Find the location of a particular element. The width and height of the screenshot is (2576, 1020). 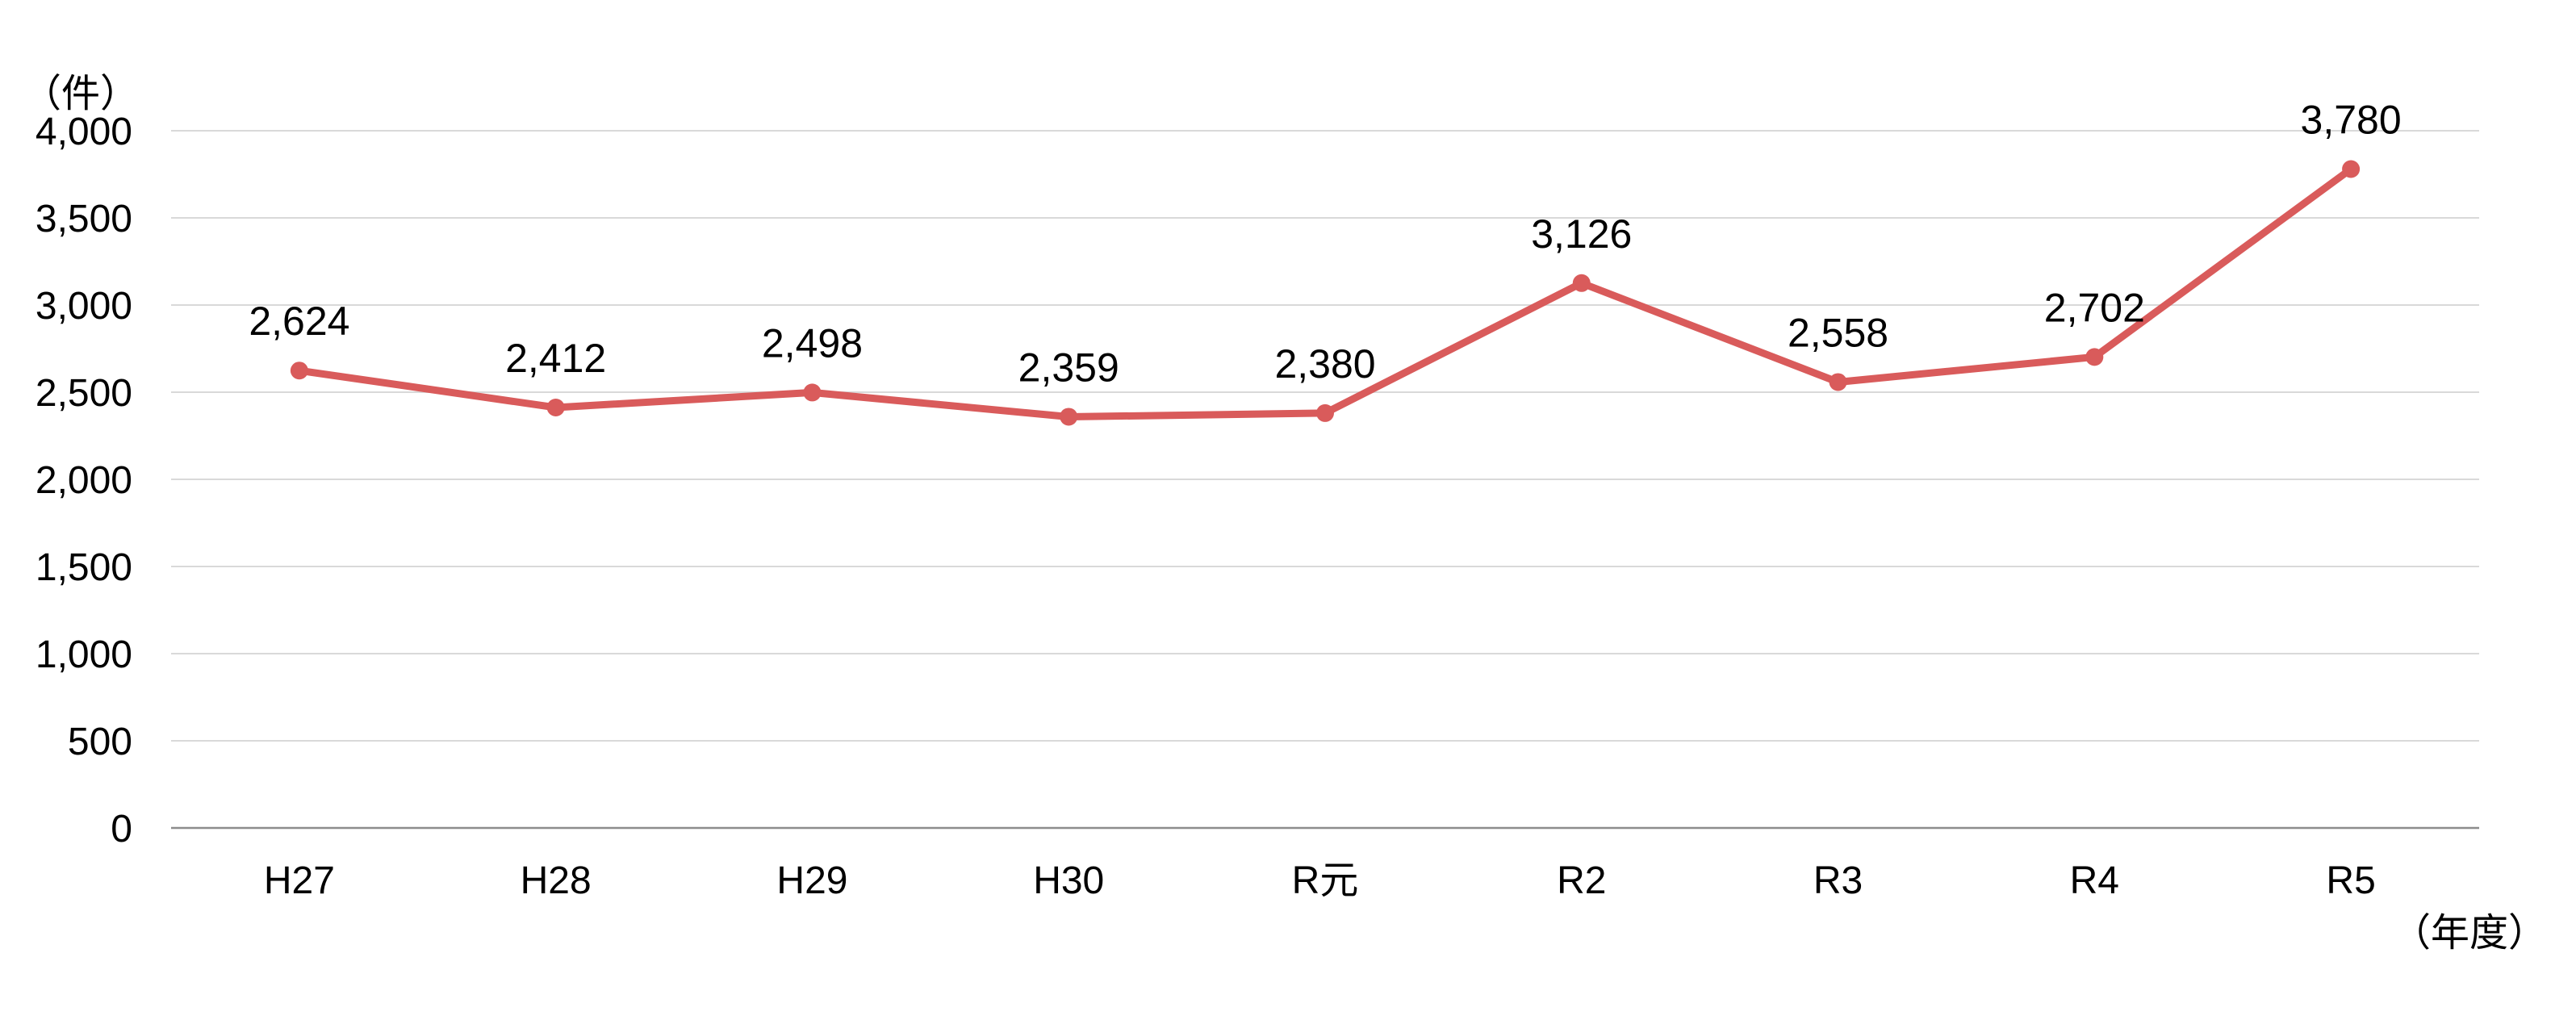

data-label: 3,126 is located at coordinates (1581, 234).